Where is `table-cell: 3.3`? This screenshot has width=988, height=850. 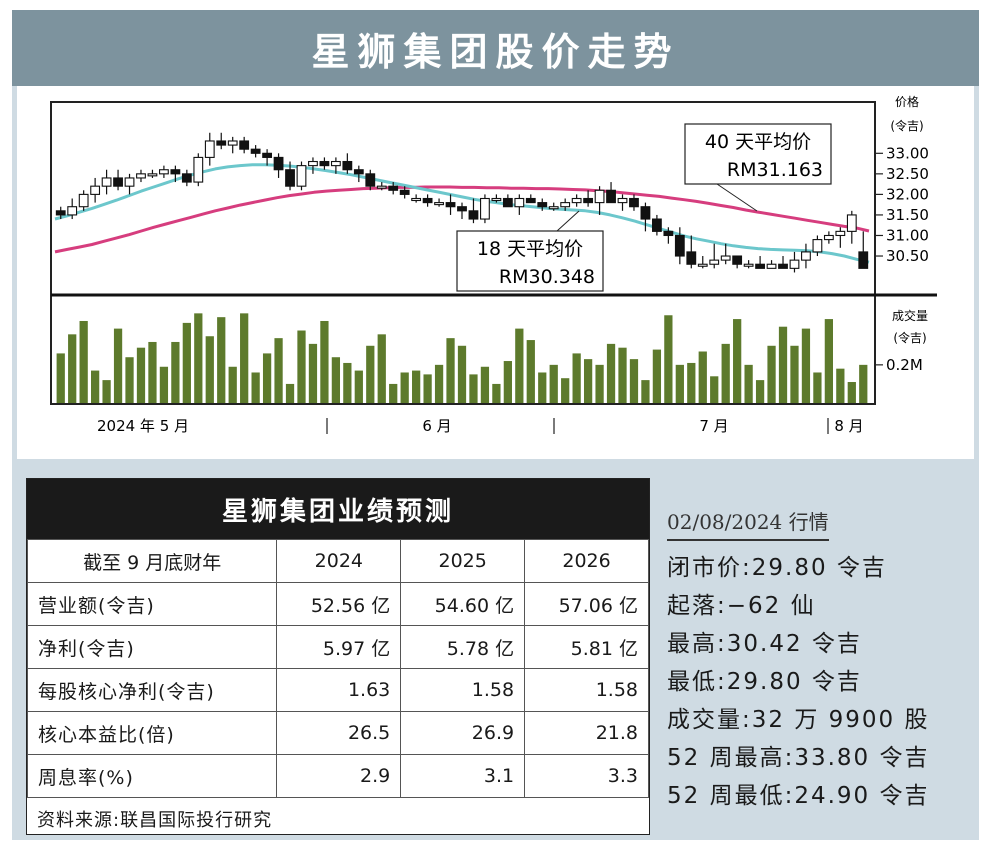 table-cell: 3.3 is located at coordinates (586, 776).